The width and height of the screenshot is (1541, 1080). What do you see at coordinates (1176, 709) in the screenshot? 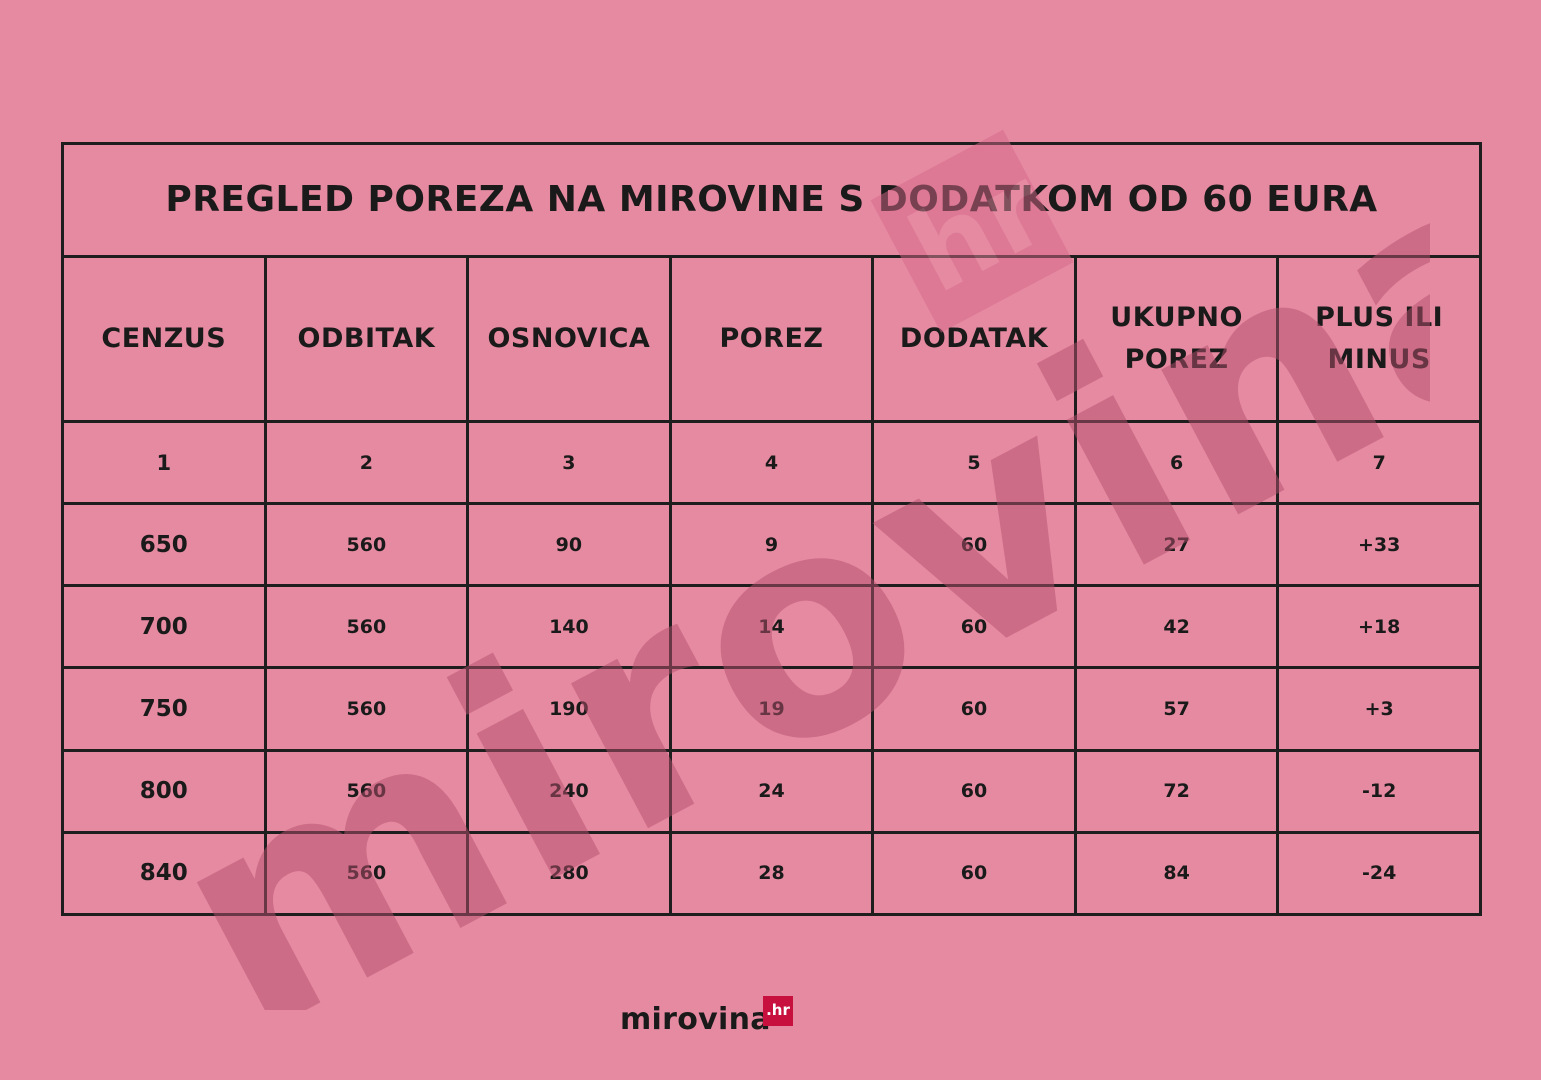
I see `cell-ukupno-porez: 57` at bounding box center [1176, 709].